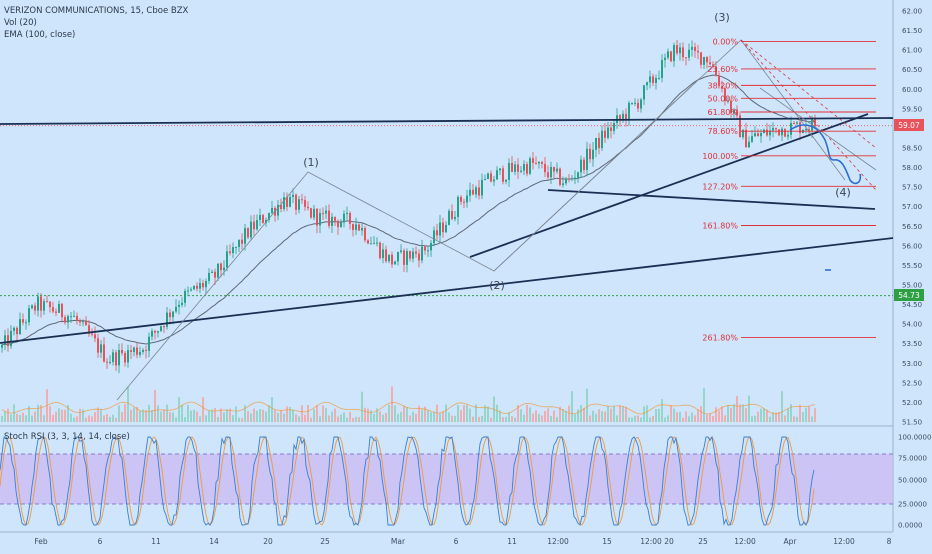 This screenshot has height=554, width=932. What do you see at coordinates (67, 437) in the screenshot?
I see `stoch-legend: Stoch RSI (3, 3, 14, 14, close)` at bounding box center [67, 437].